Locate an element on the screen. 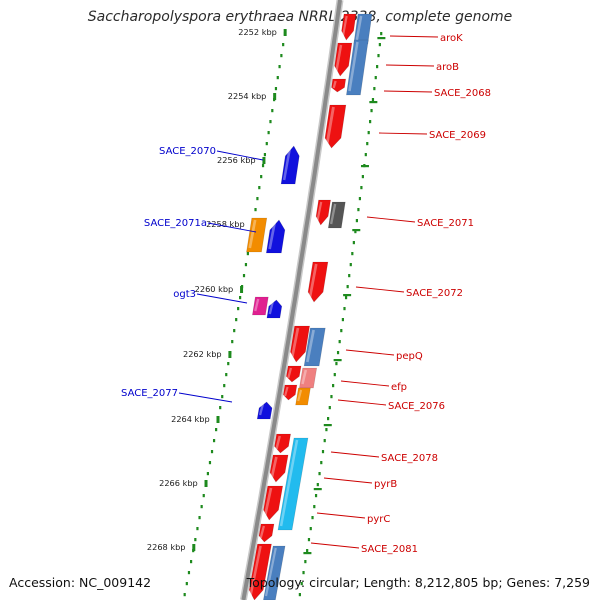 The height and width of the screenshot is (600, 600). gene-pyrb-product-highlight is located at coordinates (289, 483).